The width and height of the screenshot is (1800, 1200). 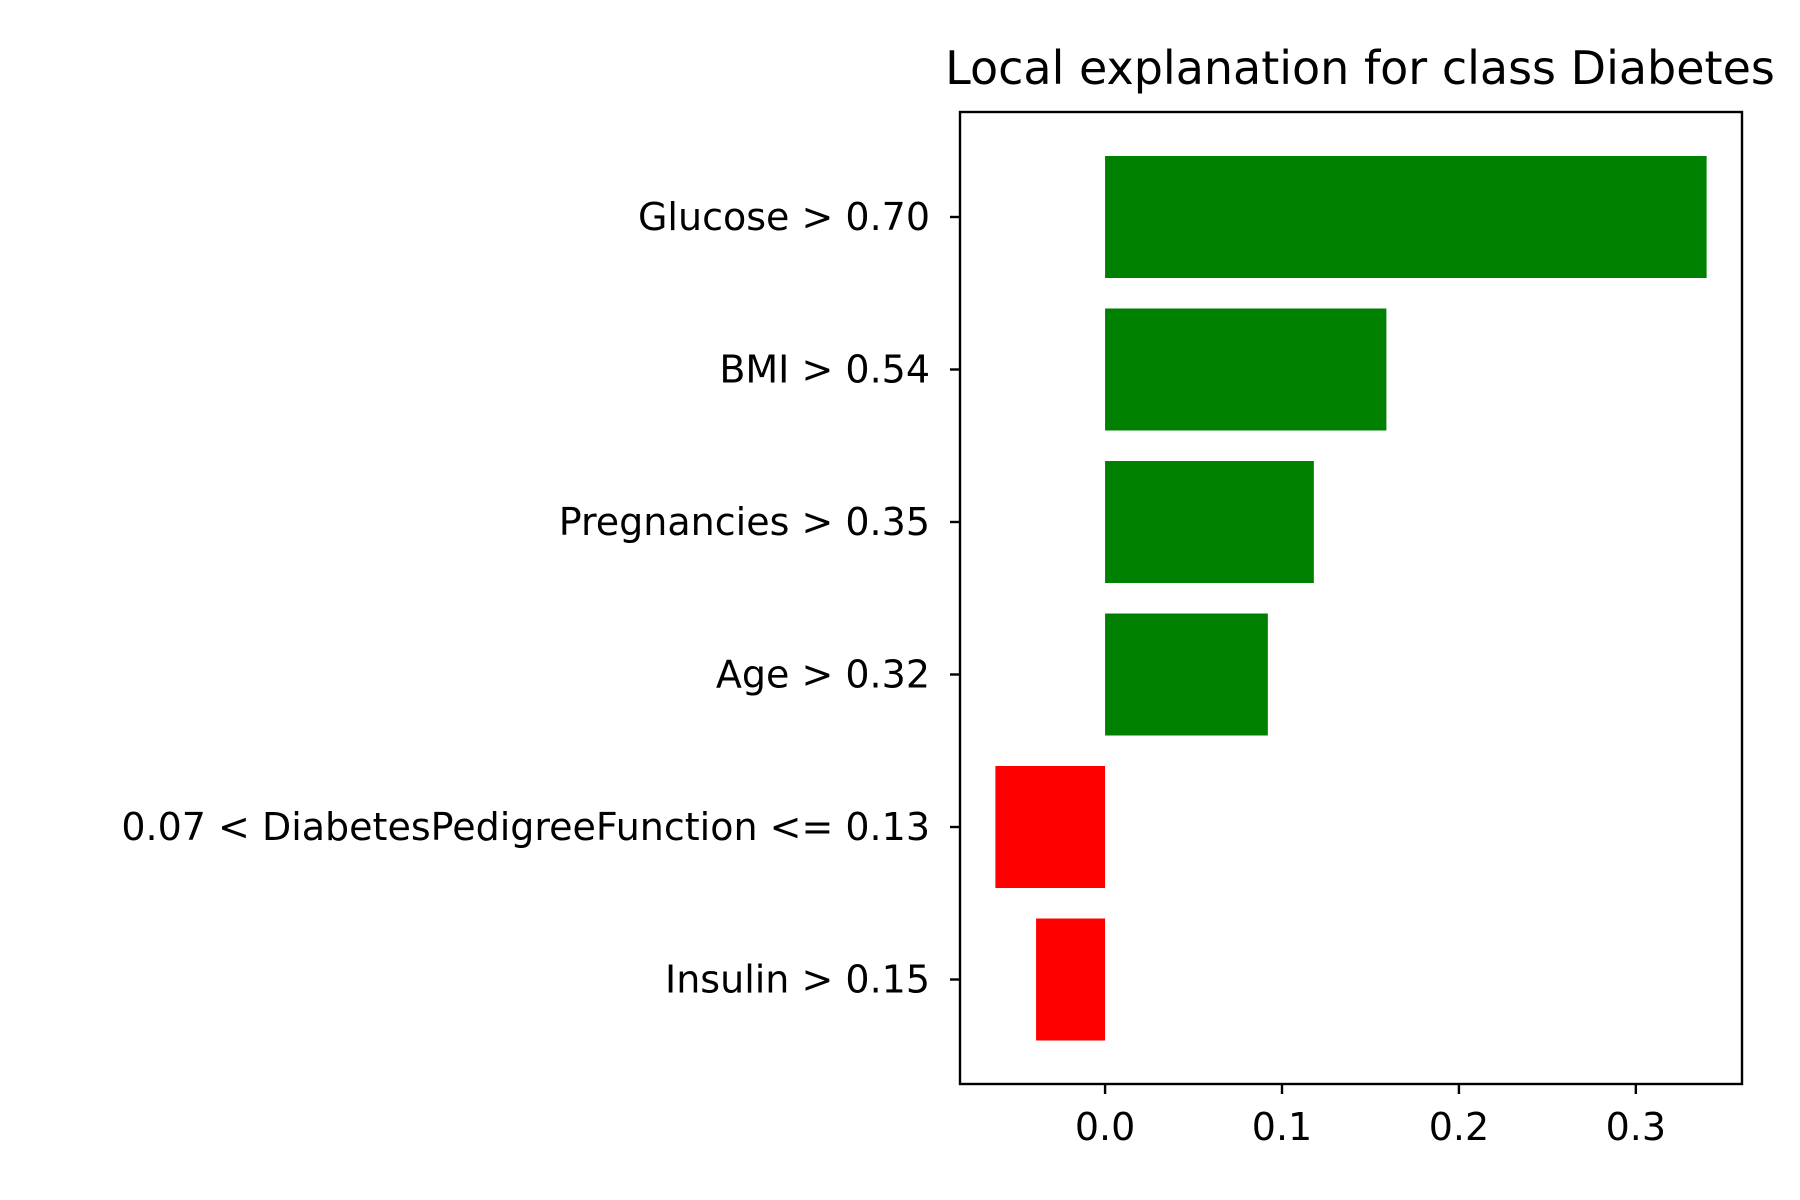 I want to click on y-tick-label: Insulin > 0.15, so click(x=797, y=980).